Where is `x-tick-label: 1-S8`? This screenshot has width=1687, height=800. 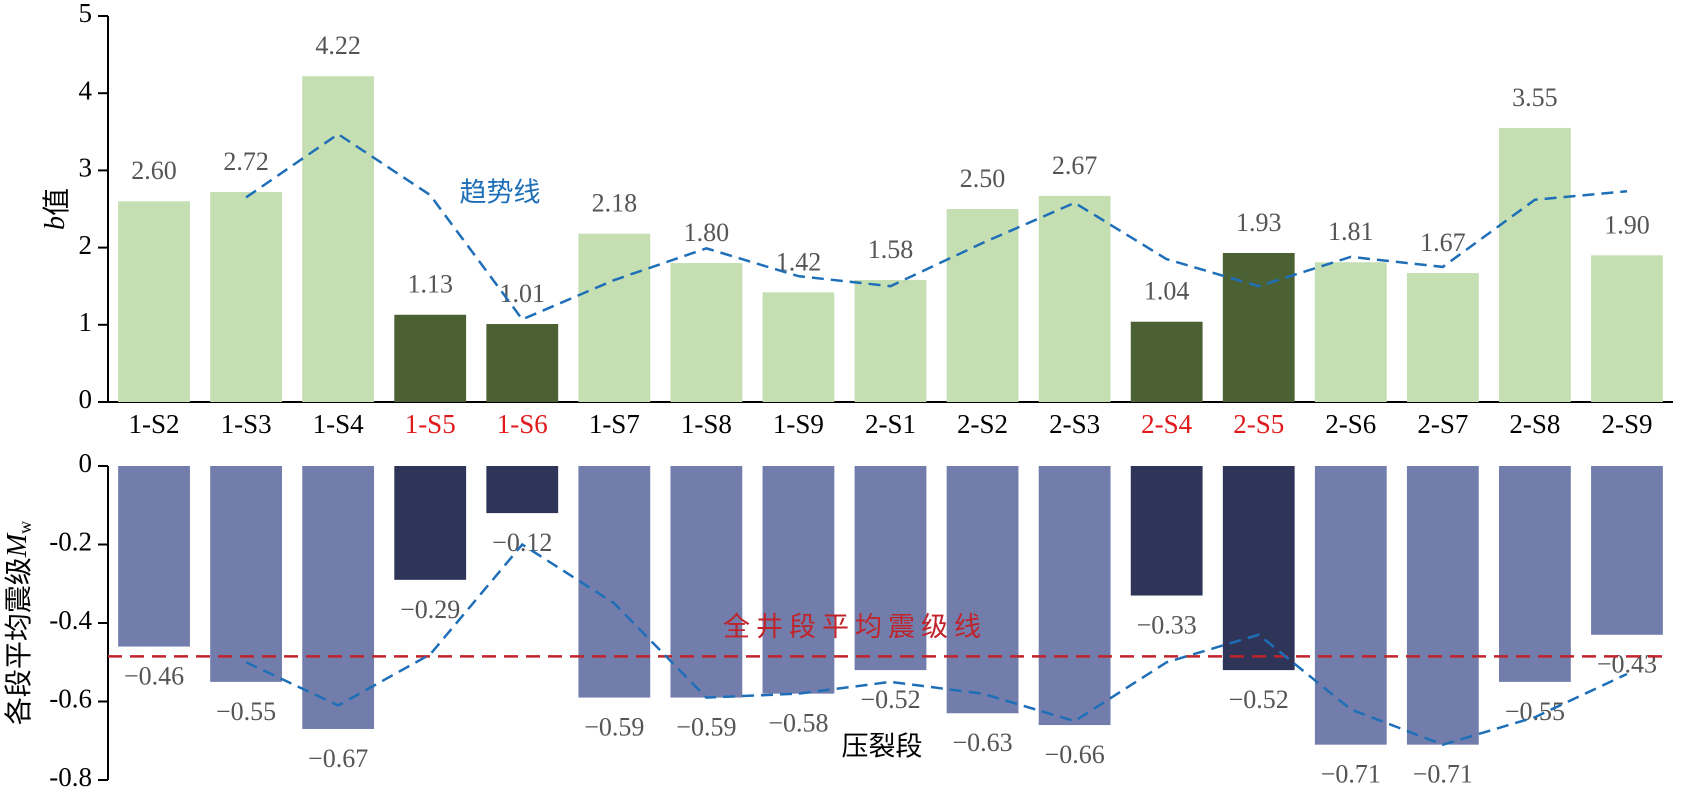
x-tick-label: 1-S8 is located at coordinates (706, 424).